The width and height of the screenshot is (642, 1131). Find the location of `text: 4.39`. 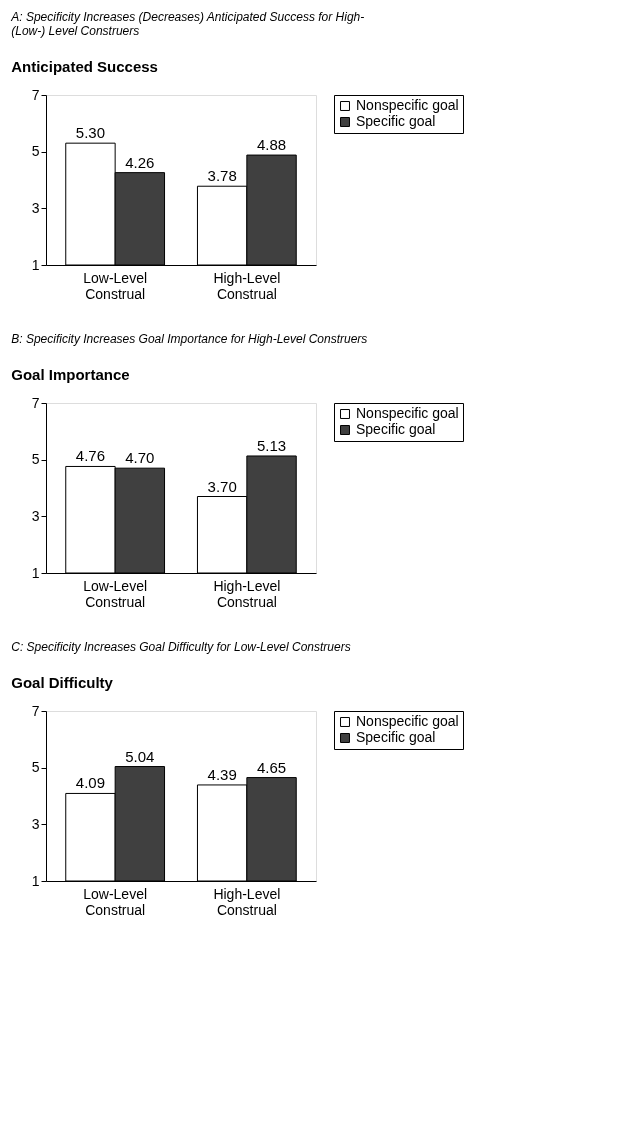

text: 4.39 is located at coordinates (222, 774).